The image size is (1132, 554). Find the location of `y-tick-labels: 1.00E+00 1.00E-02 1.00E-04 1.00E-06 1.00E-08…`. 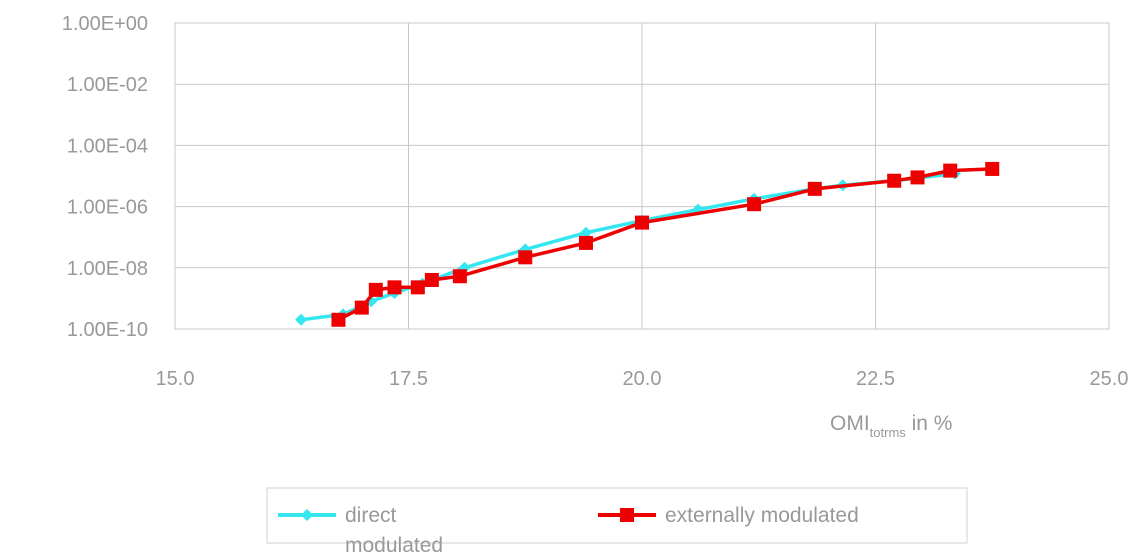

y-tick-labels: 1.00E+00 1.00E-02 1.00E-04 1.00E-06 1.00E-08… is located at coordinates (105, 177).